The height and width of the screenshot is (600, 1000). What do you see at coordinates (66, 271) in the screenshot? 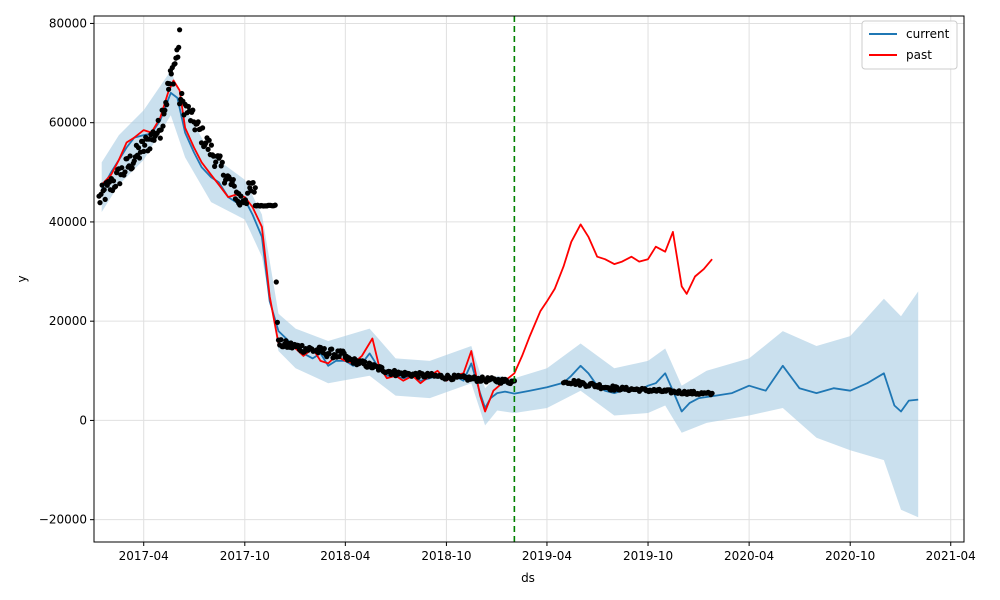
I see `y-axis-ticks: −20000 0 20000 40000 60000 80000` at bounding box center [66, 271].